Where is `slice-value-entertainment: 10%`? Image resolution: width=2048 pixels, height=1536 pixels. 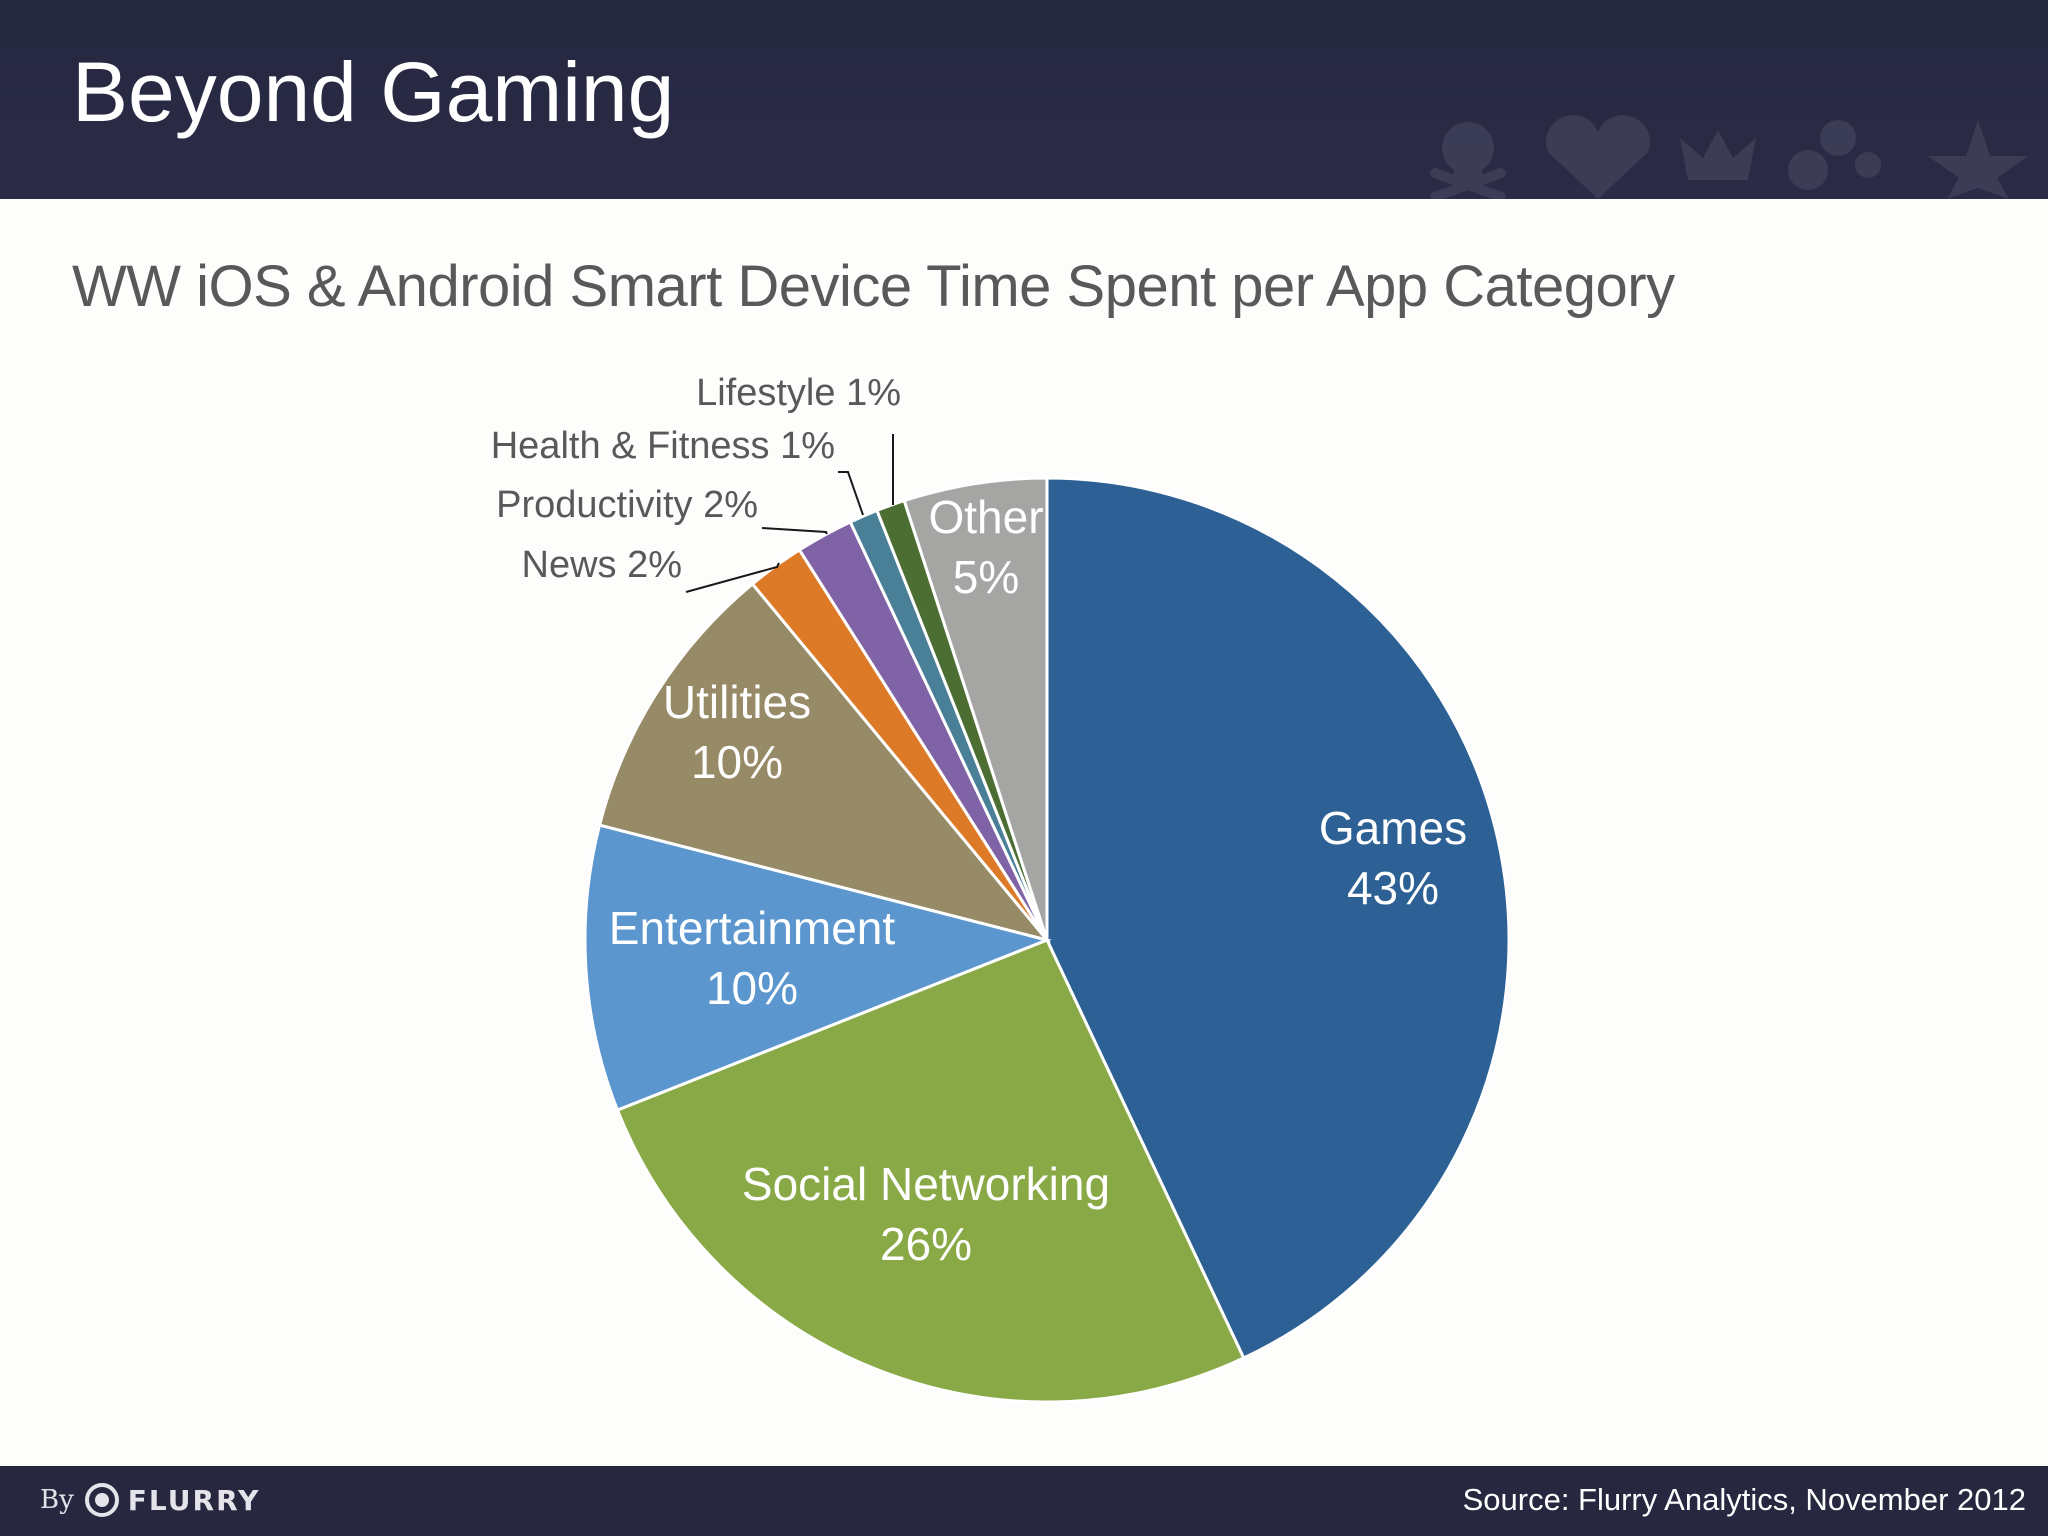
slice-value-entertainment: 10% is located at coordinates (752, 988).